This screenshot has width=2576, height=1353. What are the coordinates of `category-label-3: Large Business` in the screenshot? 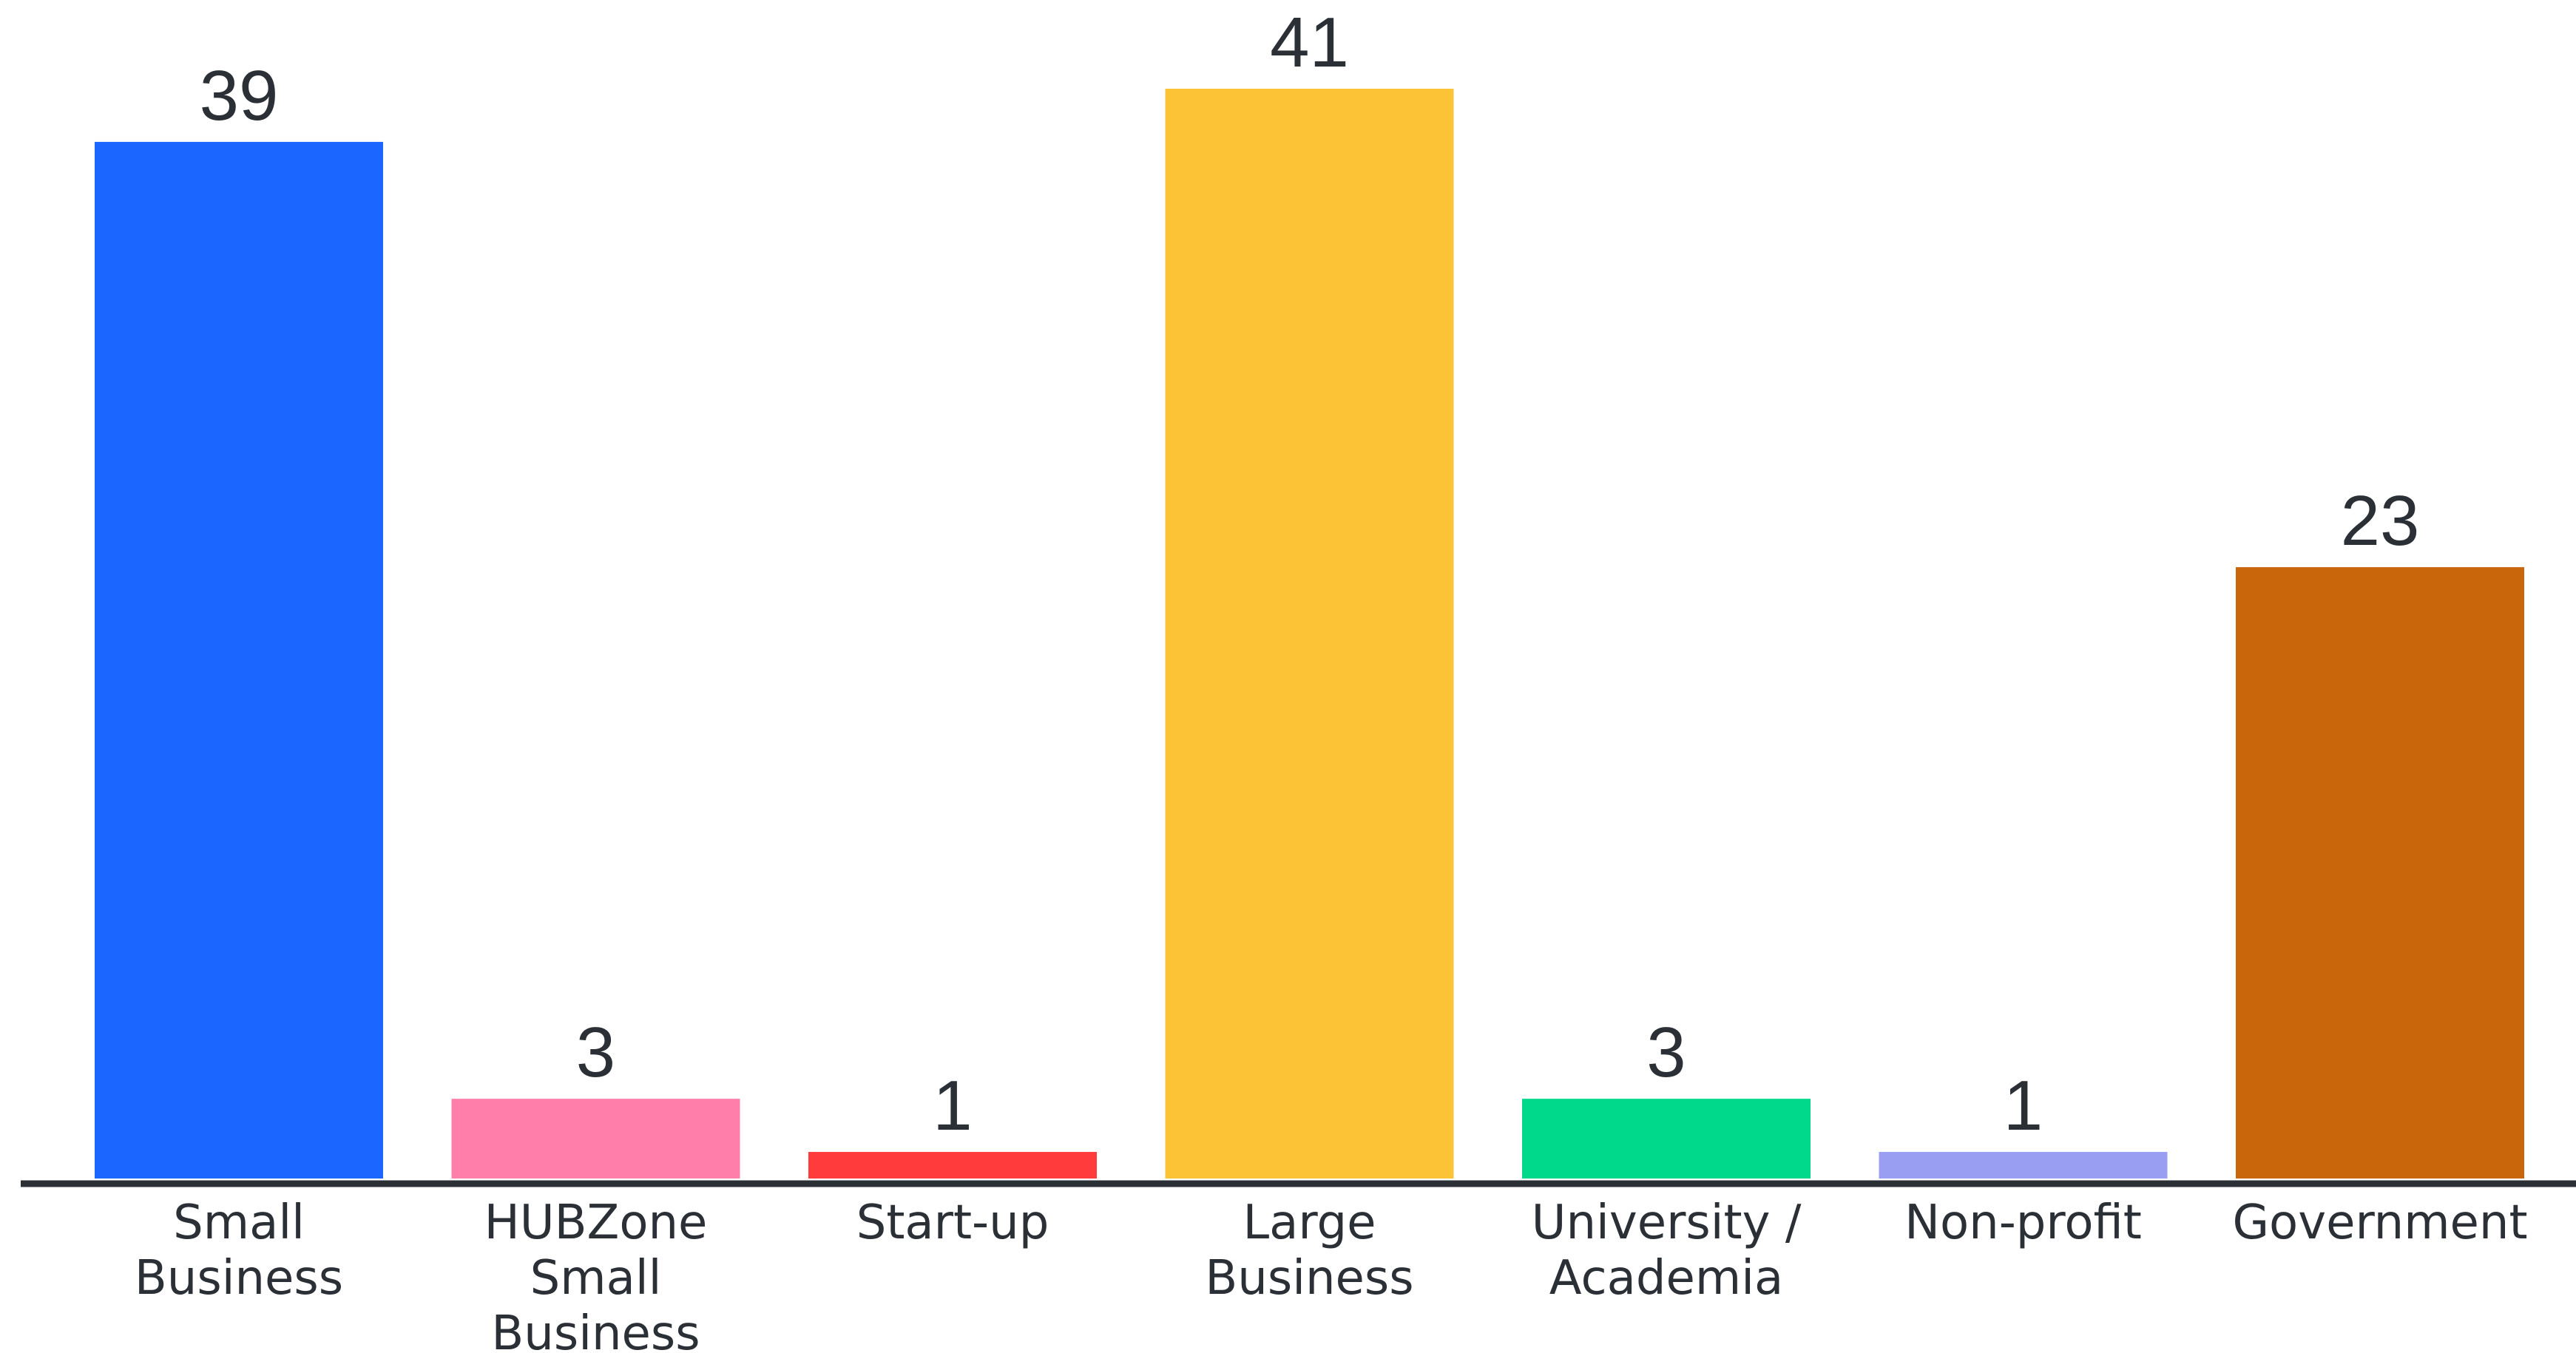 It's located at (1309, 1251).